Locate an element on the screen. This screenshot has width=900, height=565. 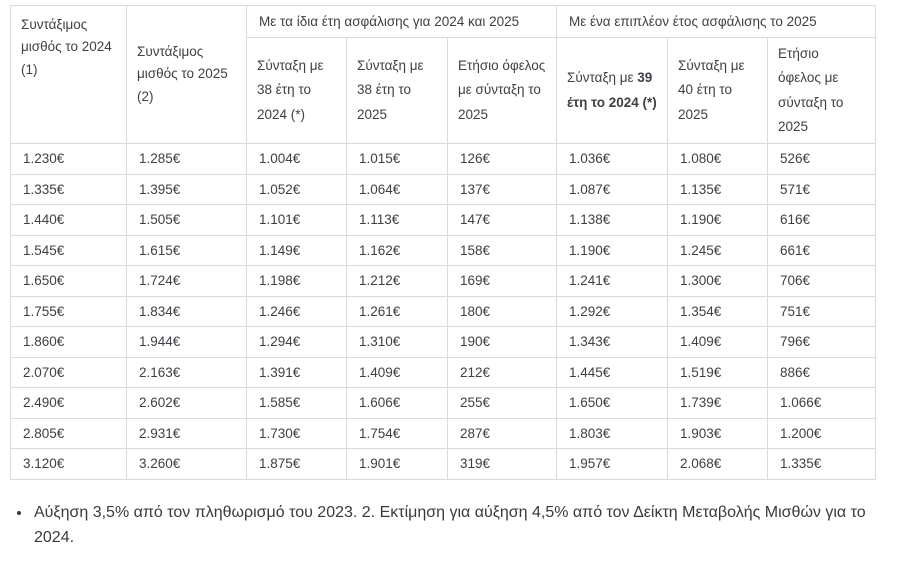
table-cell: 1.292€ is located at coordinates (612, 311).